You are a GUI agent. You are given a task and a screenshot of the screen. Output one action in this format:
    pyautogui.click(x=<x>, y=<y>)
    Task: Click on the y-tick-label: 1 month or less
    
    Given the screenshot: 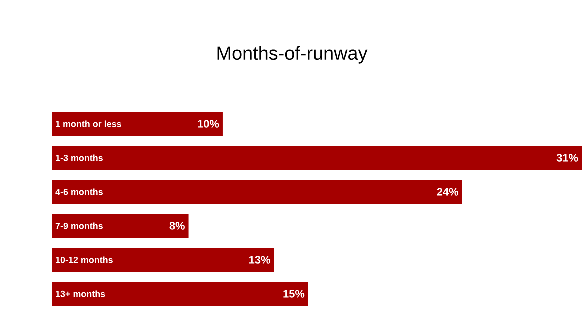 What is the action you would take?
    pyautogui.click(x=89, y=124)
    